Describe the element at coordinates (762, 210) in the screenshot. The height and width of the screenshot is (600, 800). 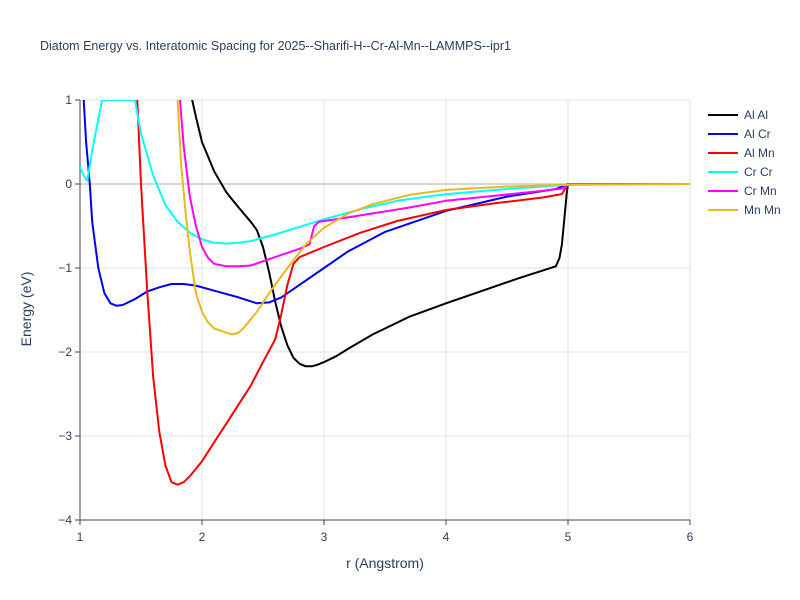
I see `legend-label-mn-mn: Mn Mn` at that location.